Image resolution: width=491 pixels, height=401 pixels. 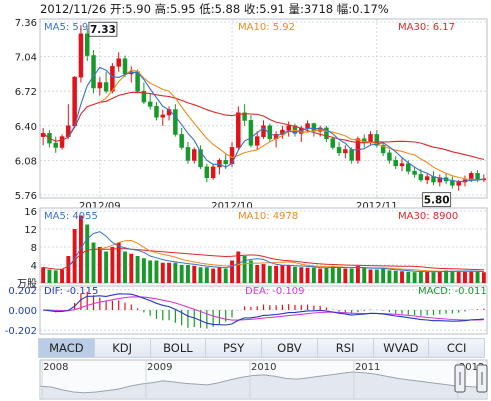 What do you see at coordinates (263, 385) in the screenshot?
I see `navigator-area` at bounding box center [263, 385].